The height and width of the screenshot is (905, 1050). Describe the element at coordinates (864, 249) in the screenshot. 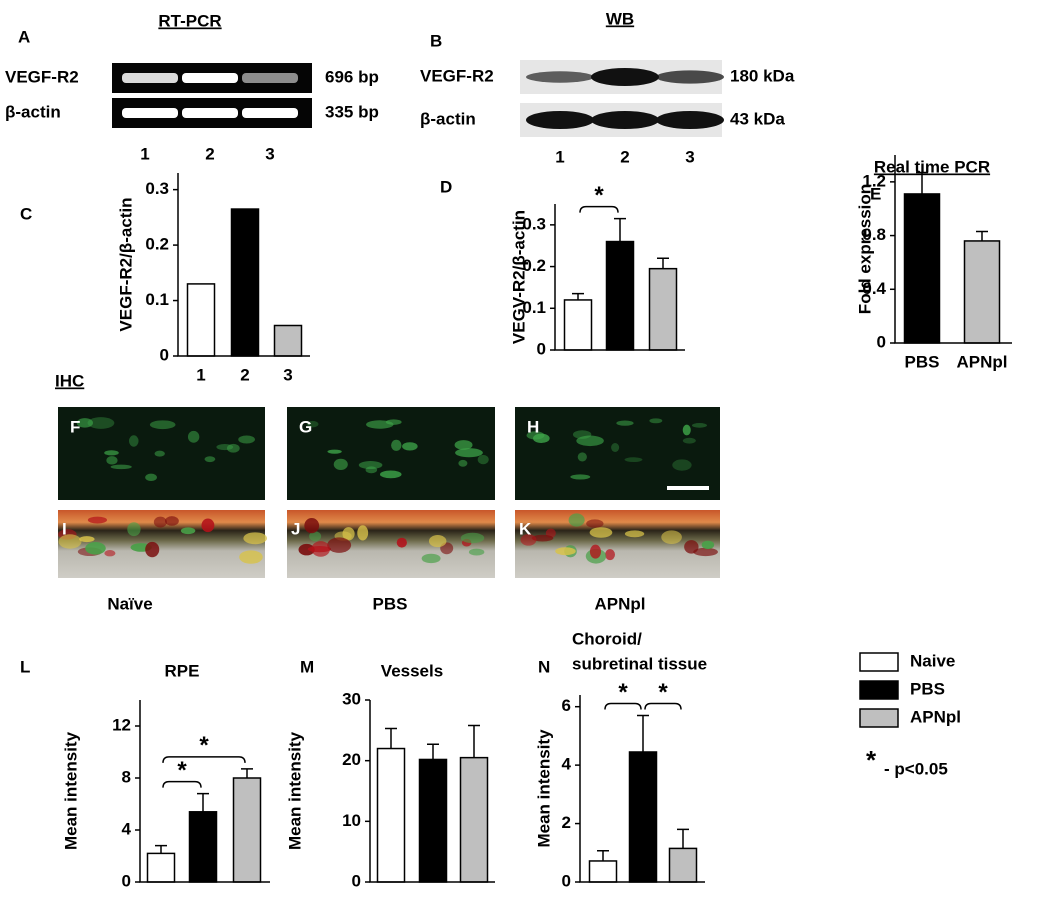

I see `y-axis-label: Fold expression` at that location.